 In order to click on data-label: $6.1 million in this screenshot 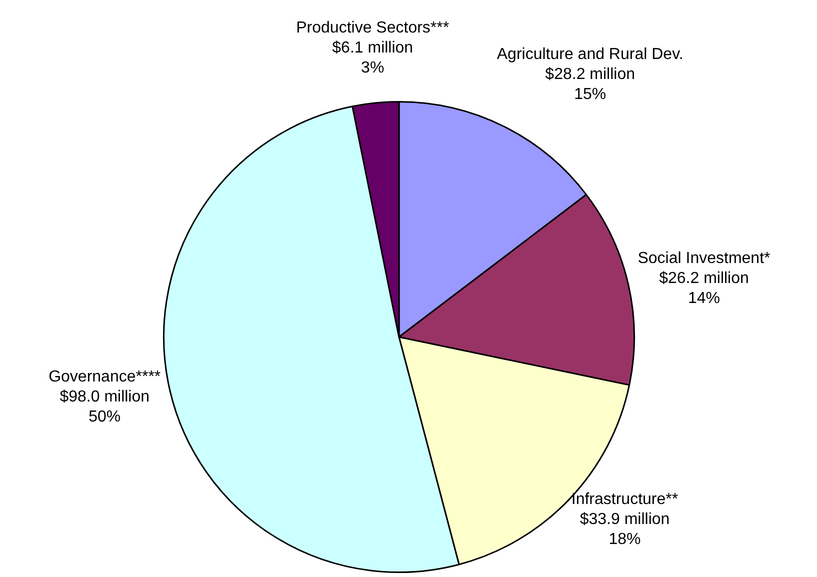, I will do `click(373, 47)`.